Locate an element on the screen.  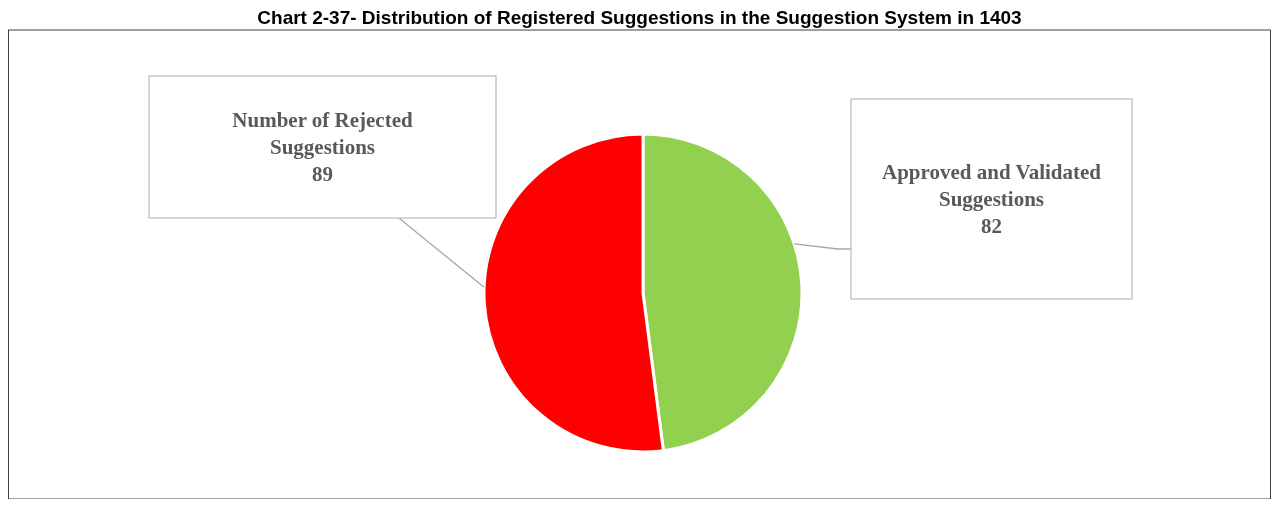
data-label: 82 is located at coordinates (991, 226).